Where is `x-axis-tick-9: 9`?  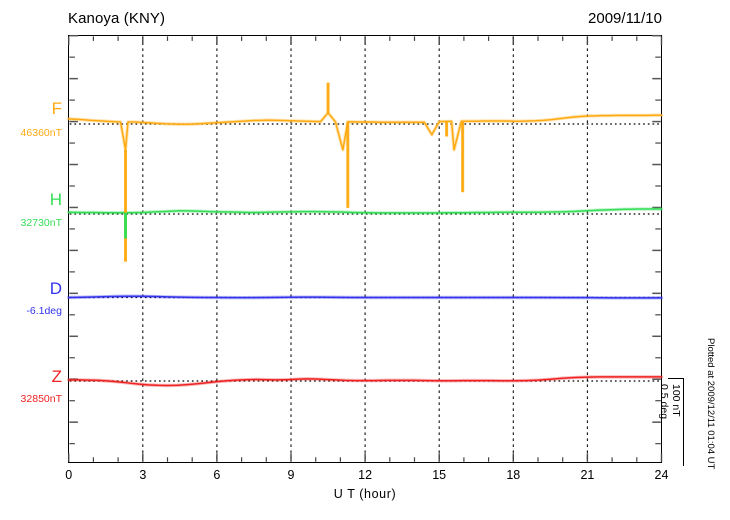
x-axis-tick-9: 9 is located at coordinates (291, 475).